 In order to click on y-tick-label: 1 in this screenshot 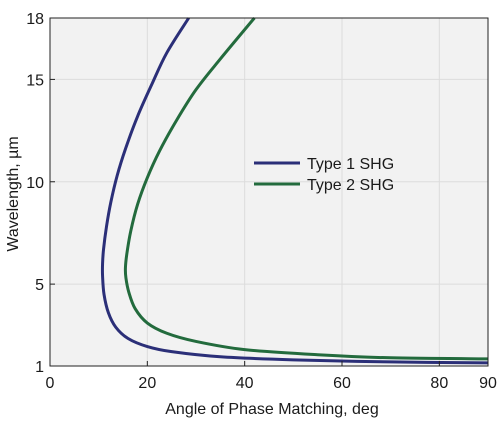, I will do `click(39, 367)`.